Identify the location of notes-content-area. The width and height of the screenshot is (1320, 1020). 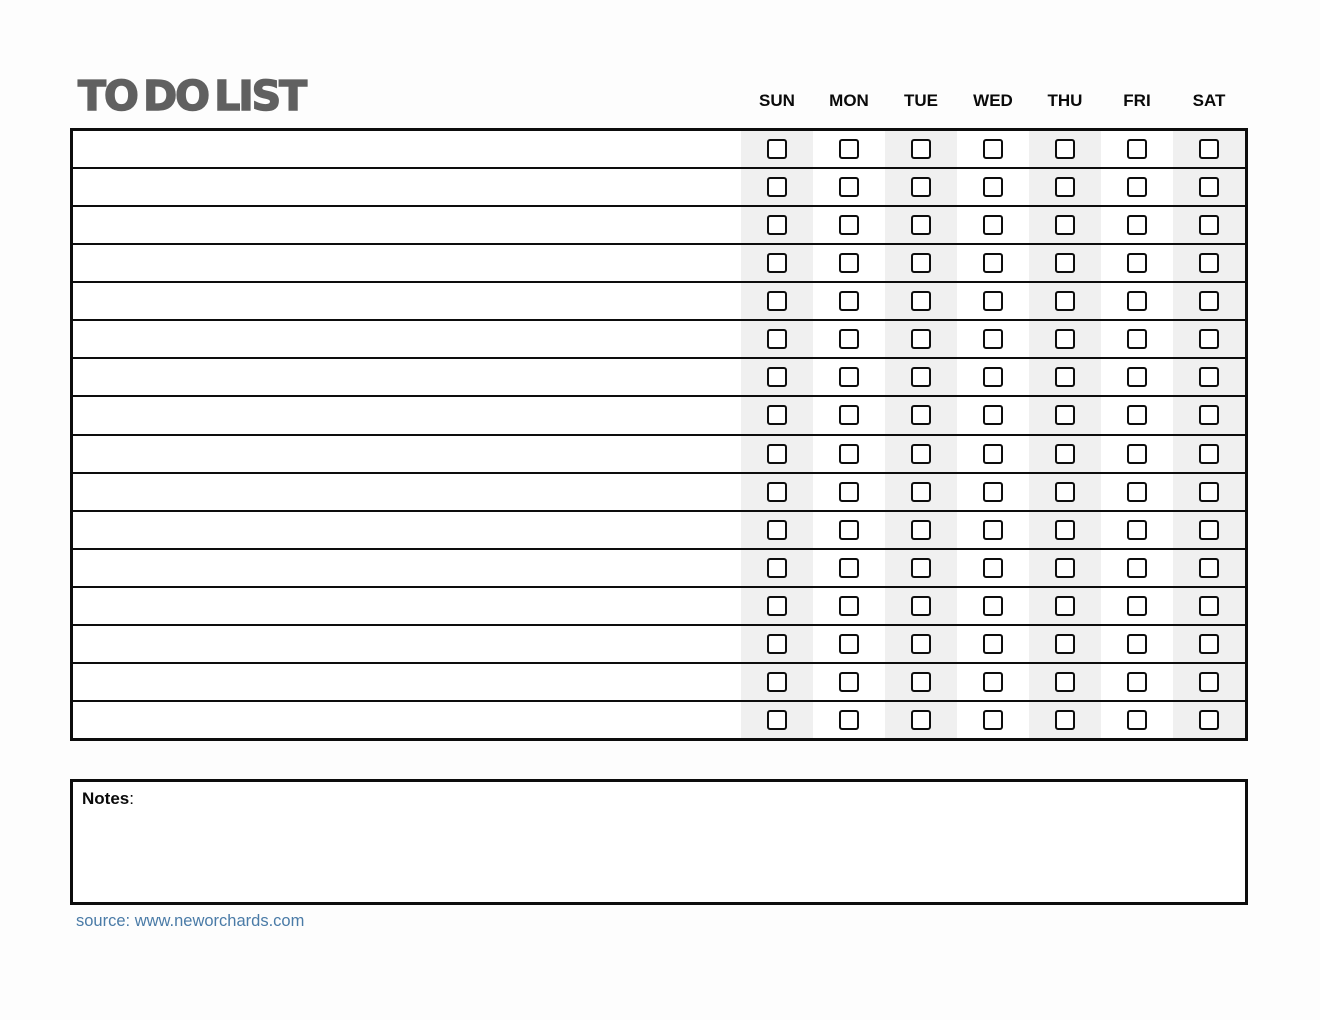
(659, 851).